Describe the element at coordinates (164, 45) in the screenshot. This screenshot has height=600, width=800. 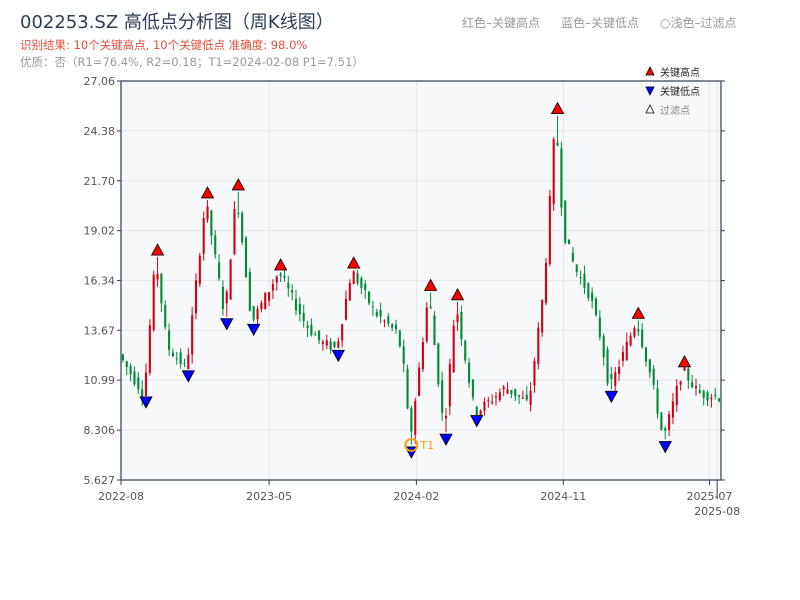
I see `result-line: 识别结果: 10个关键高点, 10个关键低点 准确度: 98.0%` at that location.